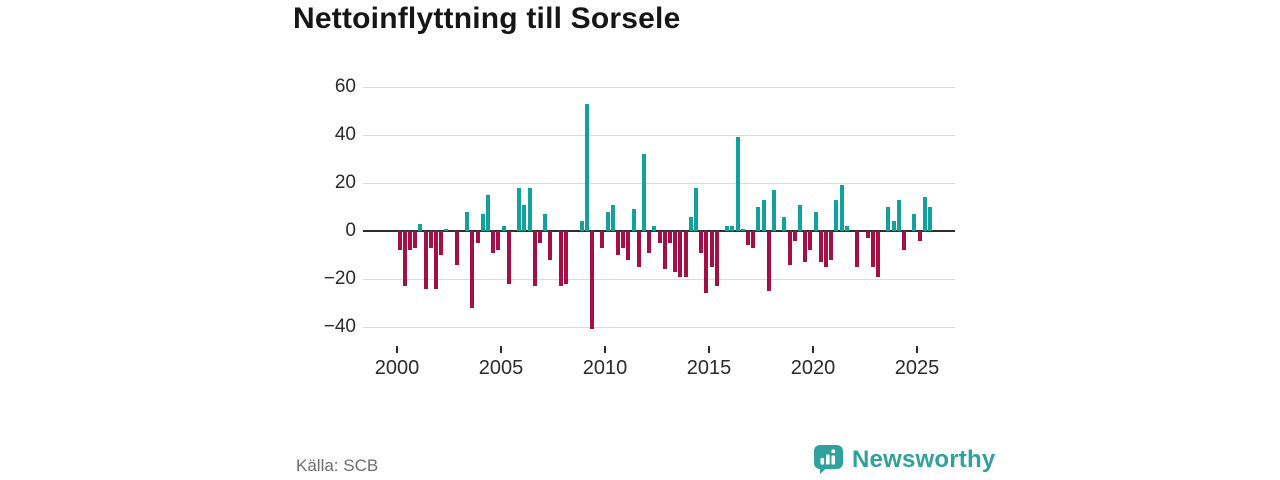 This screenshot has height=480, width=1280. Describe the element at coordinates (643, 192) in the screenshot. I see `bar-2011q4` at that location.